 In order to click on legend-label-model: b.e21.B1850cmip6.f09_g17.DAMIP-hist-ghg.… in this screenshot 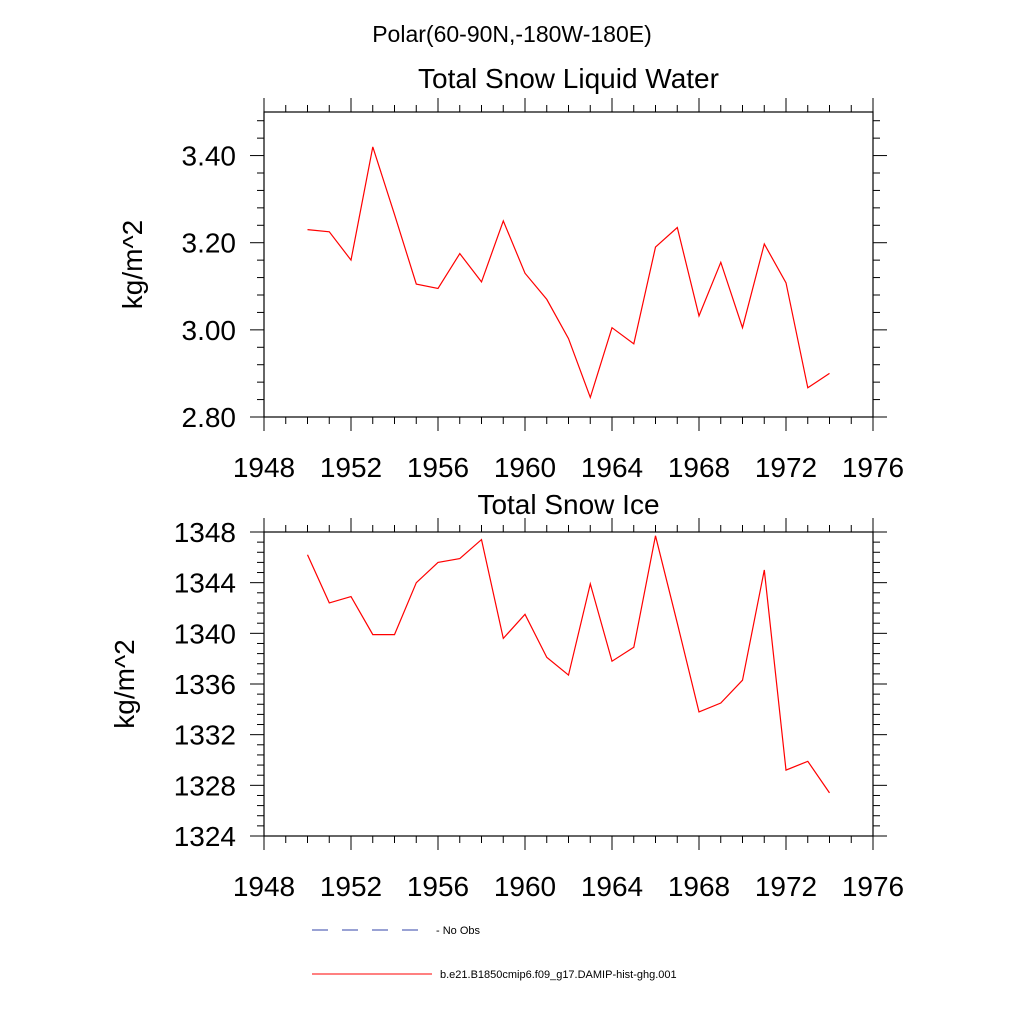, I will do `click(558, 975)`.